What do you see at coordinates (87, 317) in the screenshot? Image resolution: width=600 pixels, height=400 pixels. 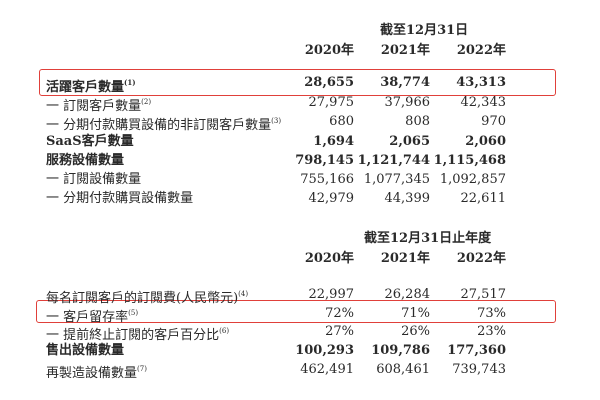 I see `row-label-text: 一 客戶留存率` at bounding box center [87, 317].